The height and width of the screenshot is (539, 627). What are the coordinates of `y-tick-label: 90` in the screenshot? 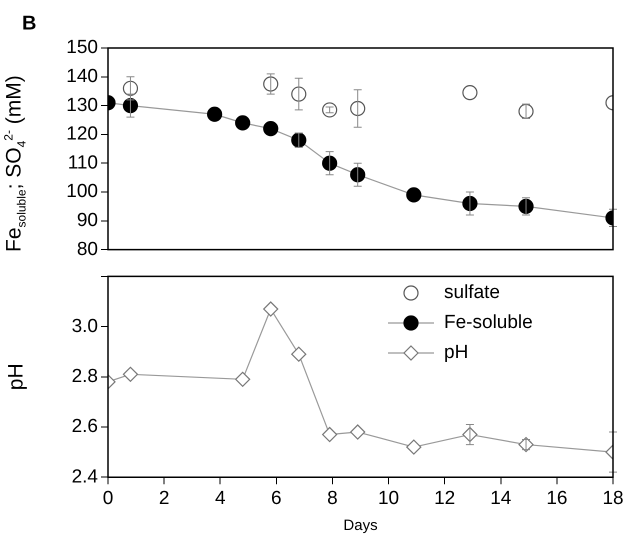 It's located at (87, 221).